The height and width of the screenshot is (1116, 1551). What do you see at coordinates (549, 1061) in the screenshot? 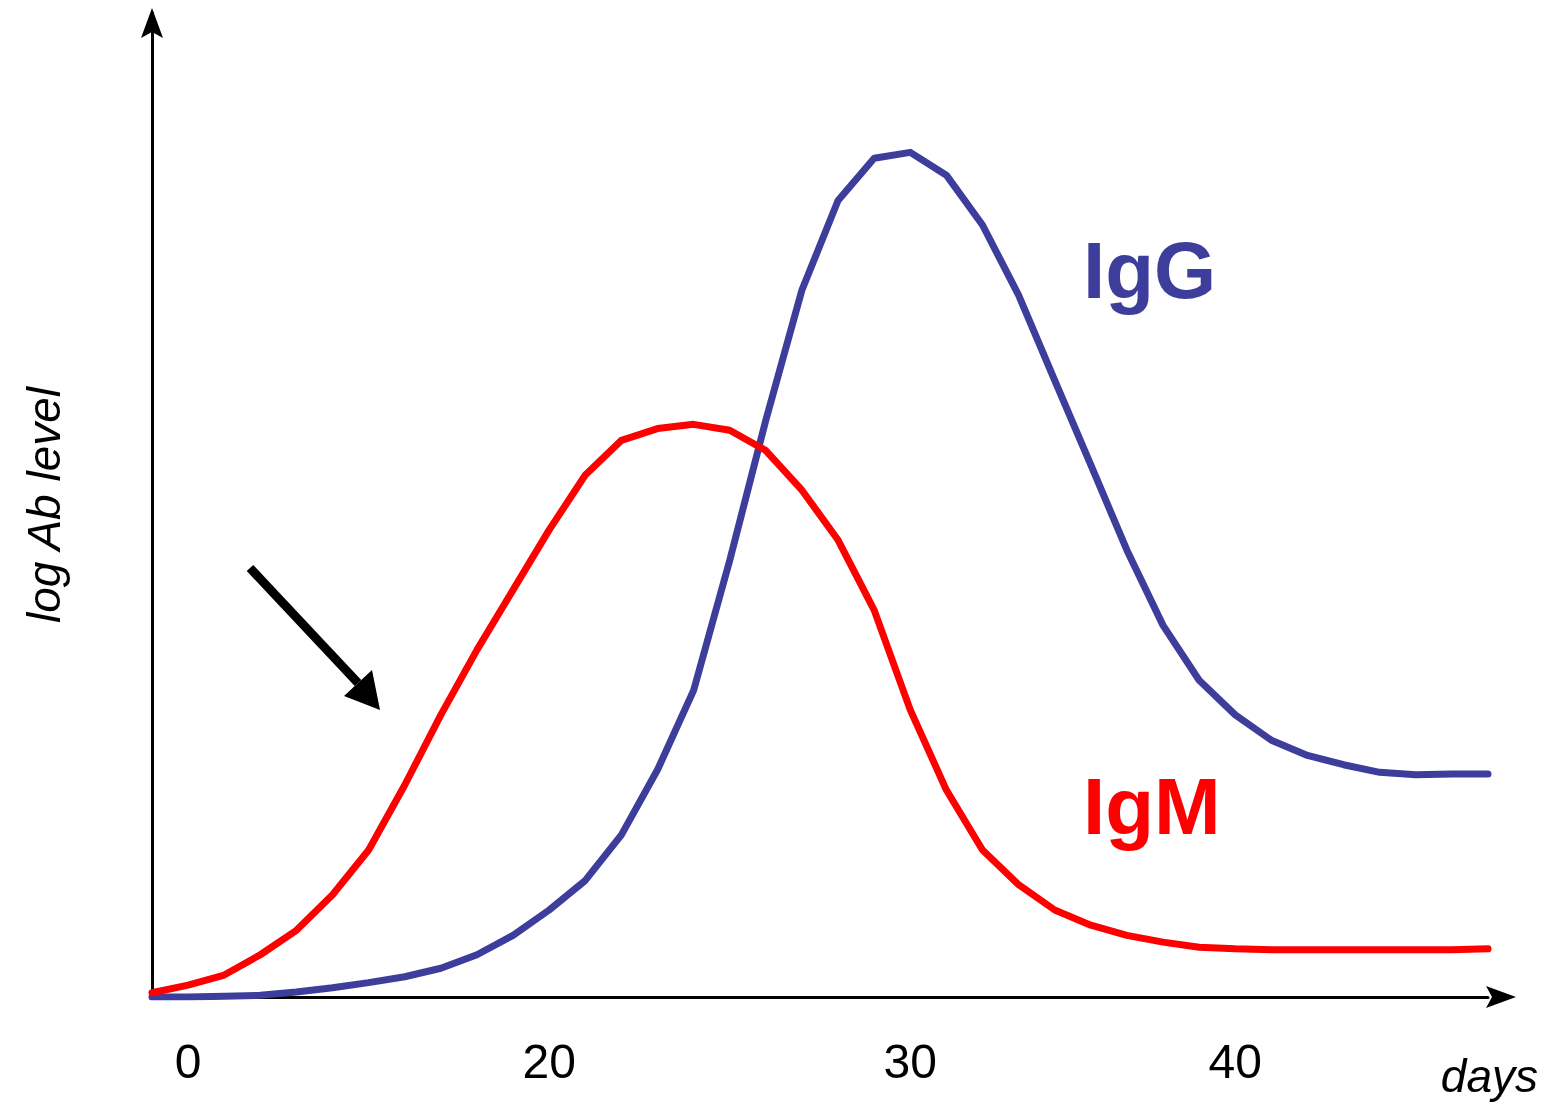
I see `x-tick-label: 20` at bounding box center [549, 1061].